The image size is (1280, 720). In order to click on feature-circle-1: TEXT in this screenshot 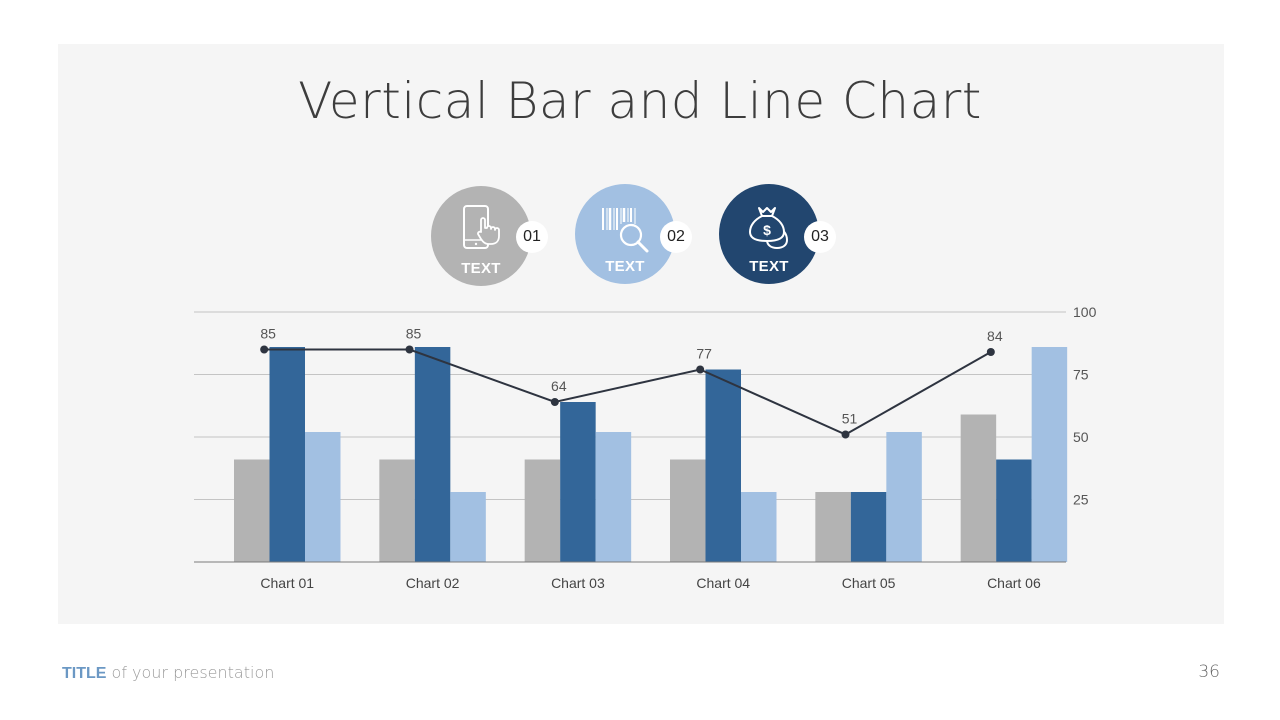, I will do `click(481, 236)`.